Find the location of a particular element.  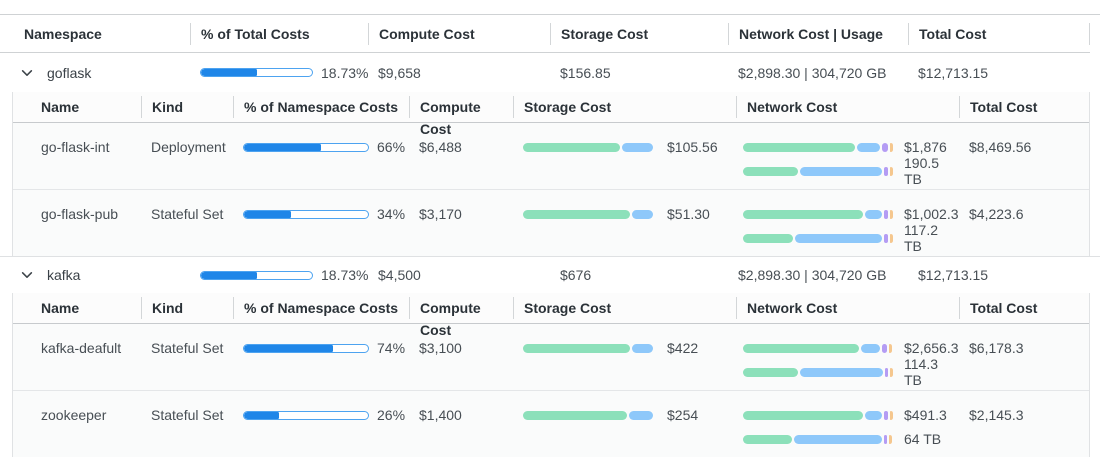

namespace-name-cell: goflask is located at coordinates (95, 73).